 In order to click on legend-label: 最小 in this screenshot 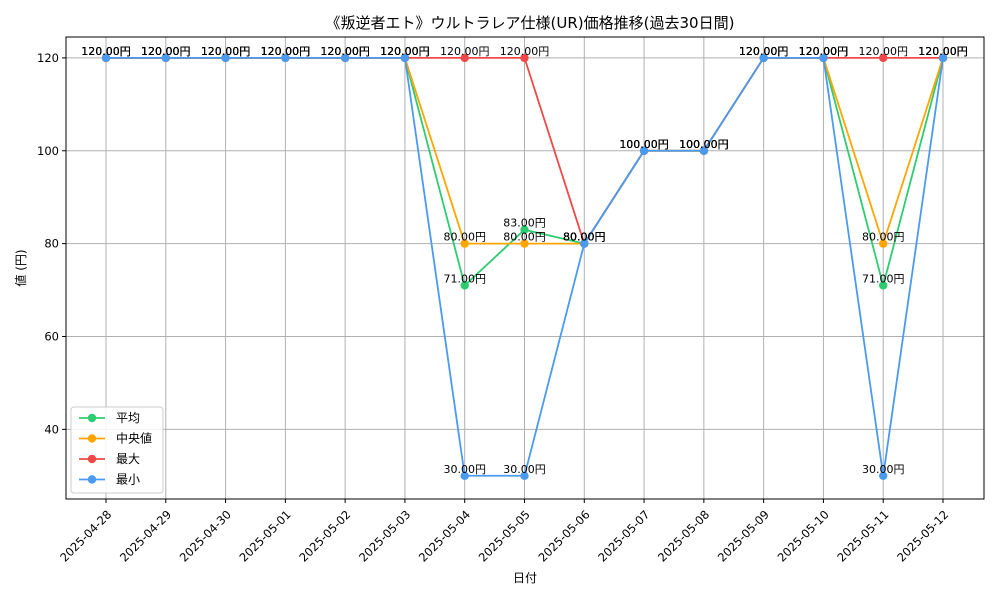, I will do `click(128, 480)`.